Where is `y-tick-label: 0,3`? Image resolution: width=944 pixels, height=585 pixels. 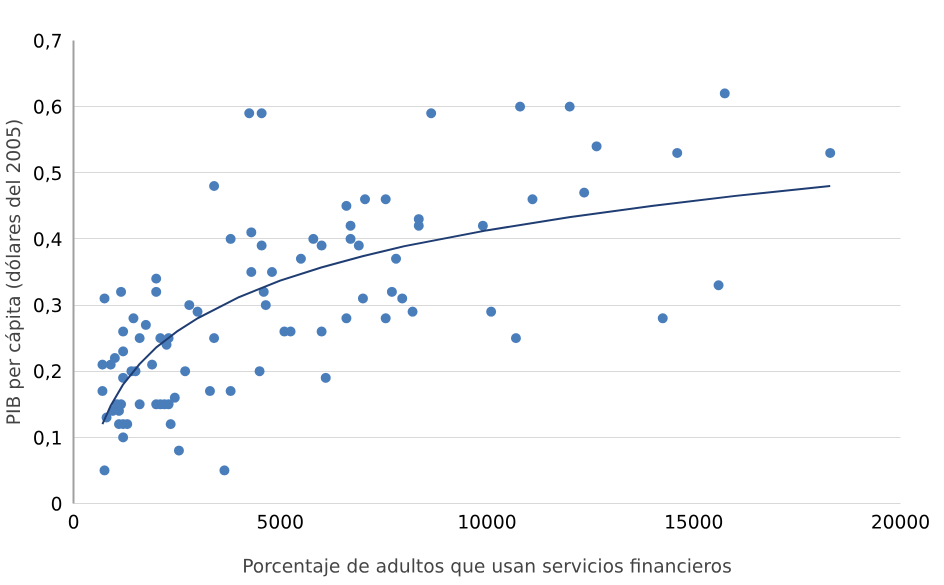
y-tick-label: 0,3 is located at coordinates (47, 307).